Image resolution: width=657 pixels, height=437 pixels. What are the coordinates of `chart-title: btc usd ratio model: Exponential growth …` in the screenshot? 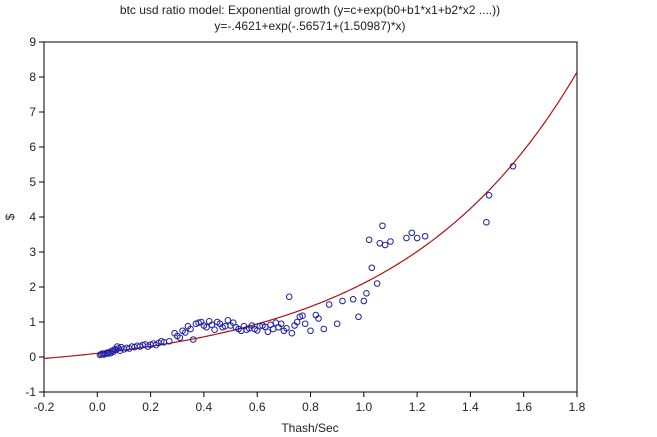 It's located at (310, 10).